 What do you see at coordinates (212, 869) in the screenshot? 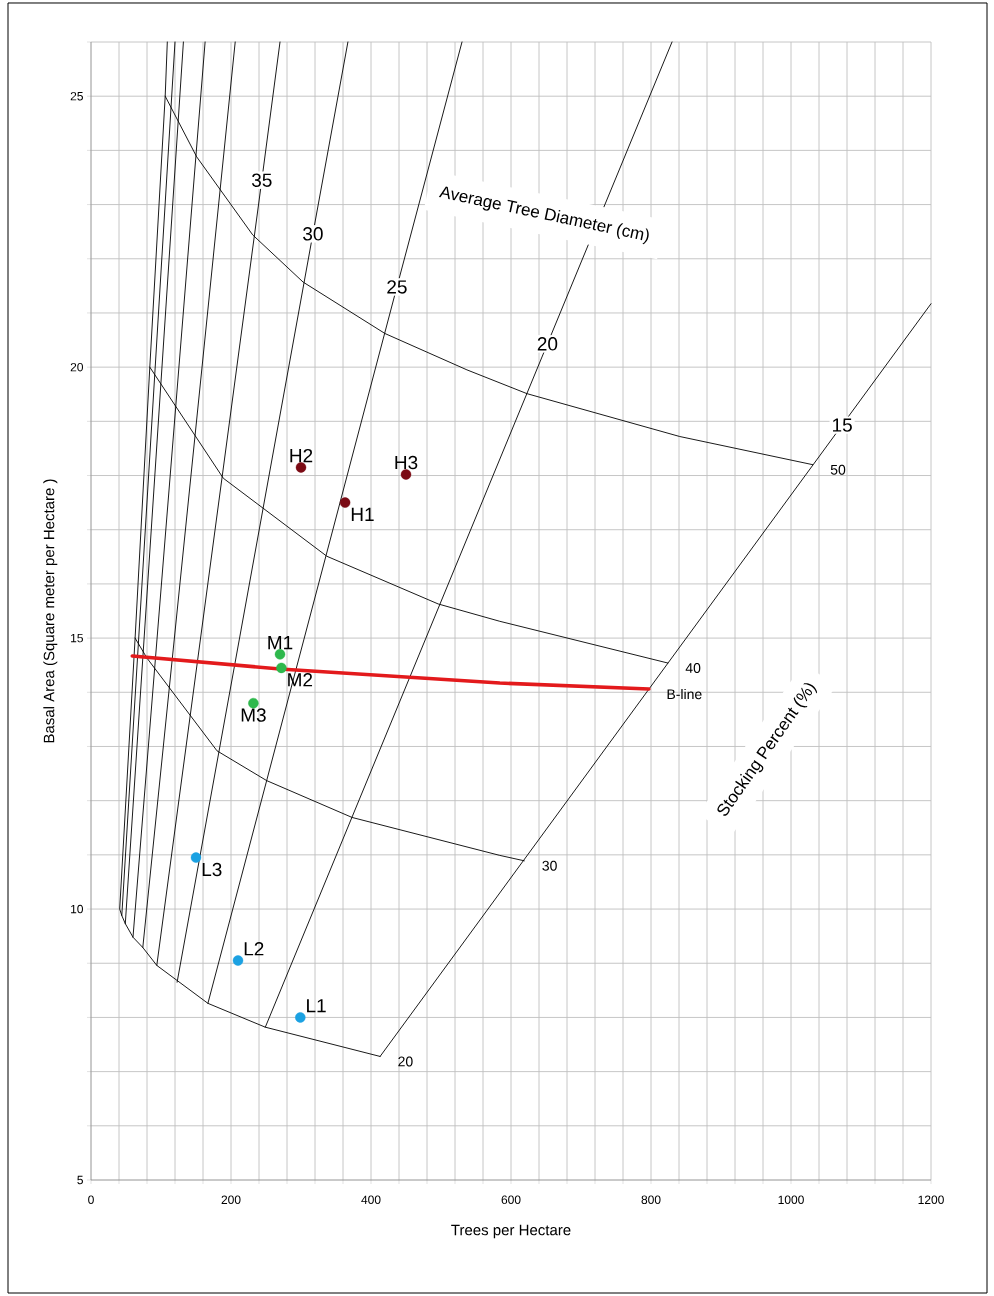
I see `series-label: L3` at bounding box center [212, 869].